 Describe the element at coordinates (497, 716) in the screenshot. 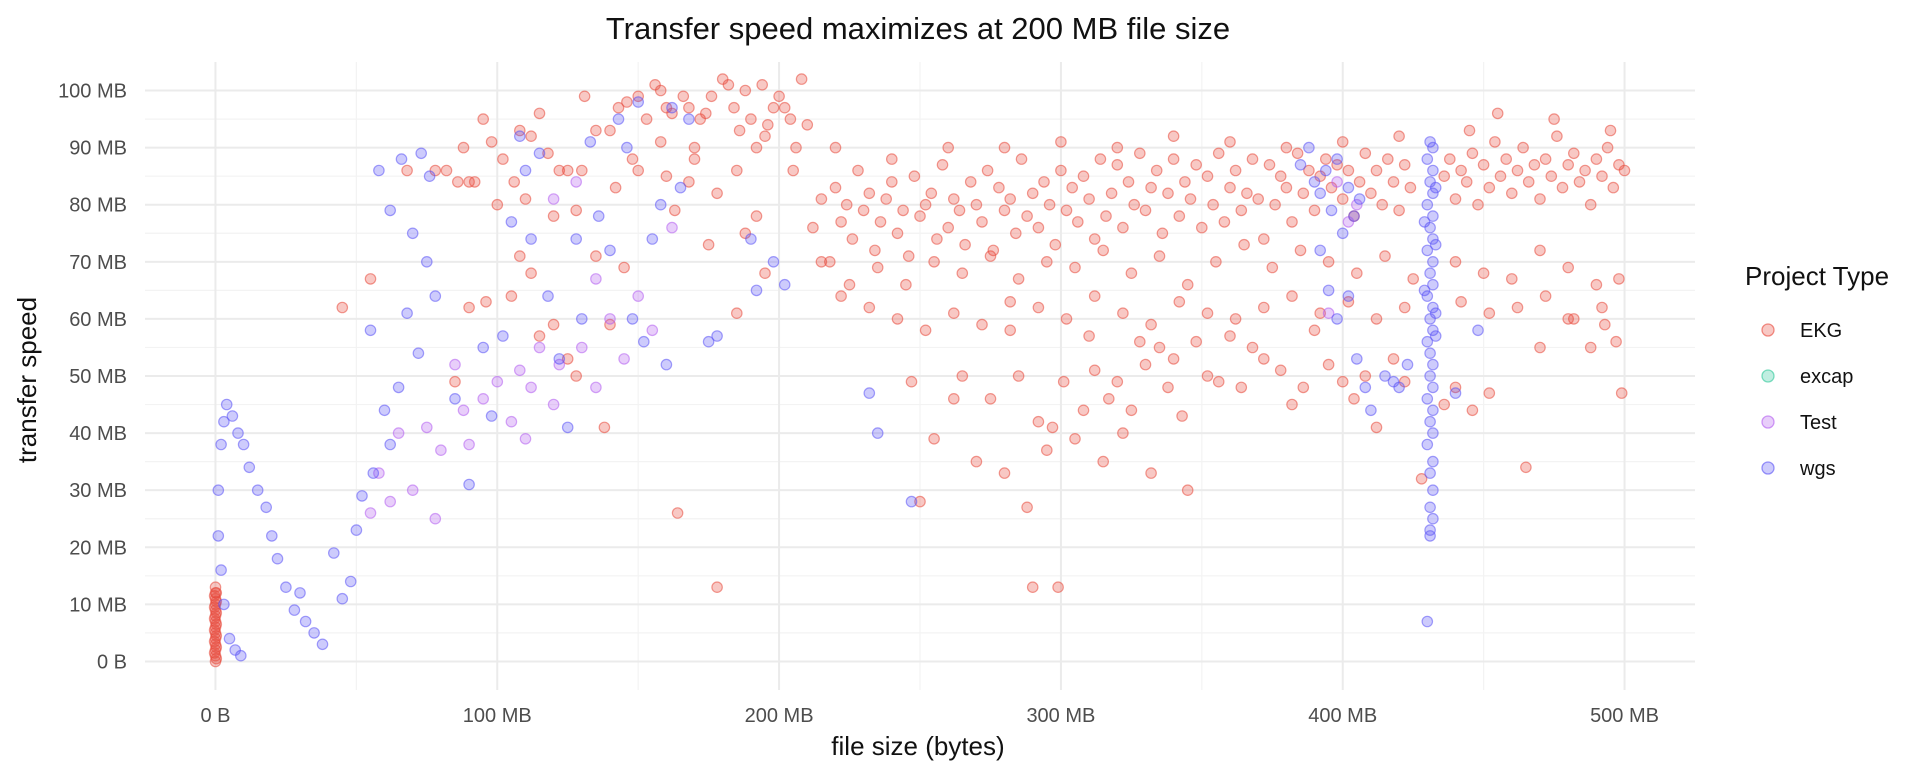

I see `x-tick-label: 100 MB` at that location.